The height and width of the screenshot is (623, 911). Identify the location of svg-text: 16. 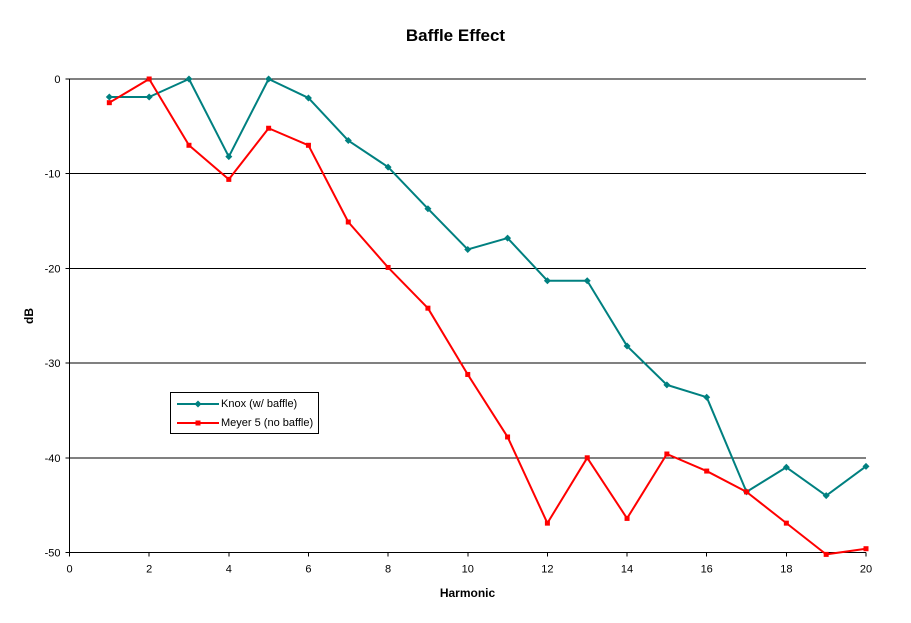
(707, 570).